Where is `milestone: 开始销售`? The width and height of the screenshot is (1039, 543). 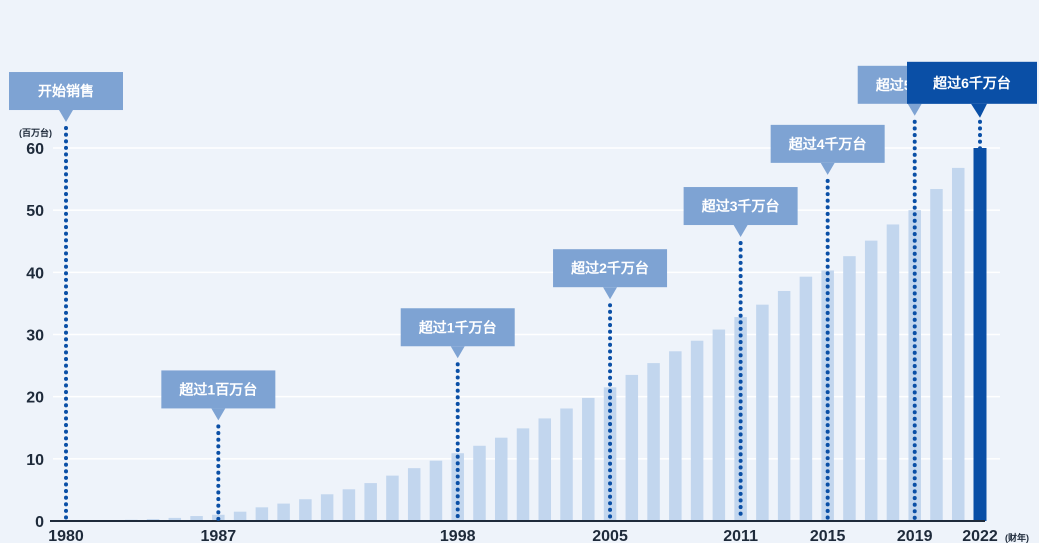 milestone: 开始销售 is located at coordinates (66, 296).